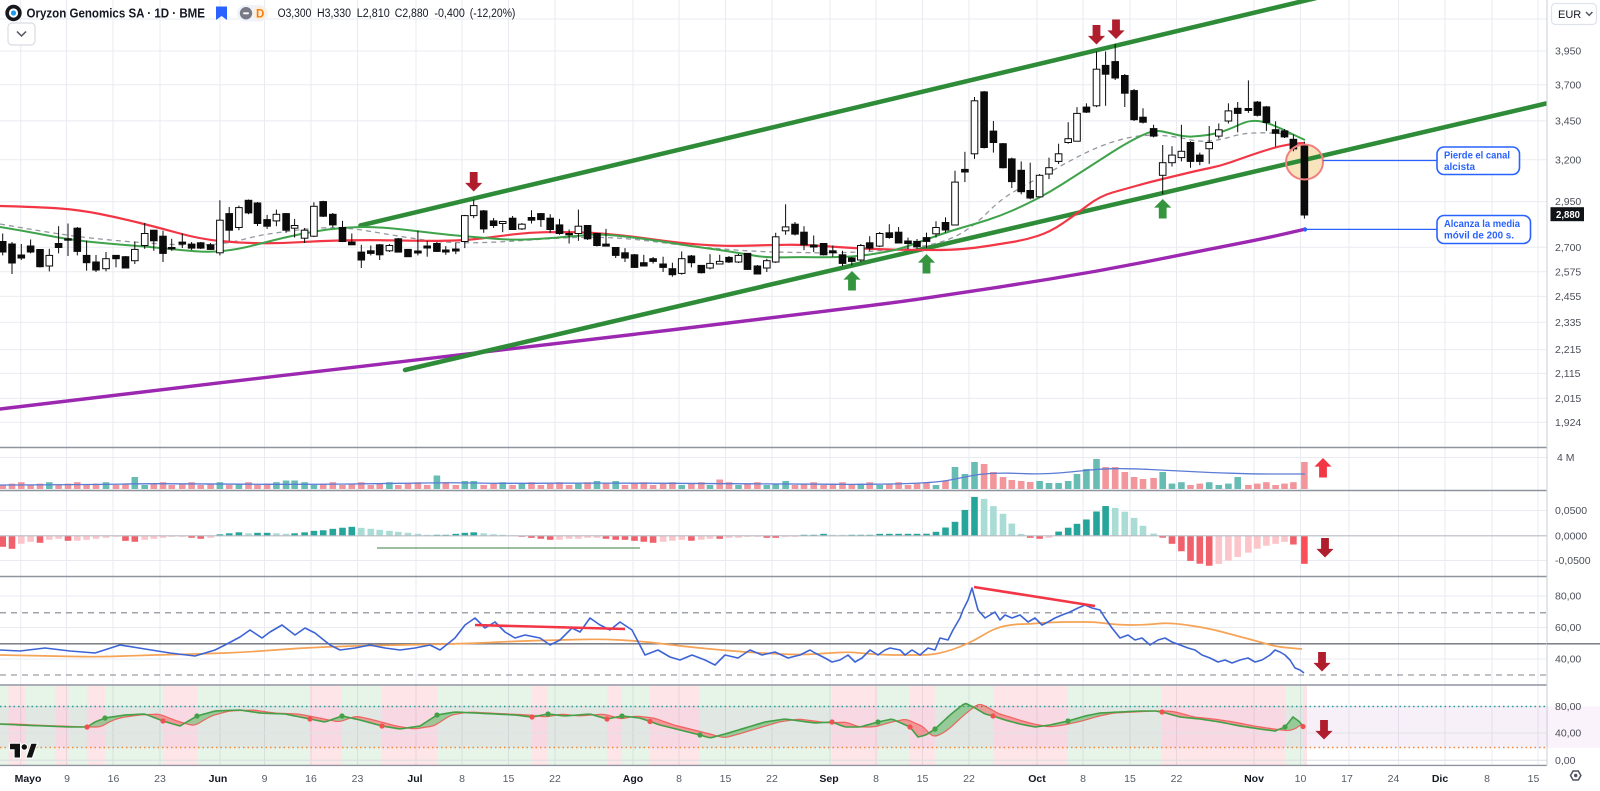 This screenshot has width=1600, height=791. What do you see at coordinates (414, 779) in the screenshot?
I see `svg-text: Jul` at bounding box center [414, 779].